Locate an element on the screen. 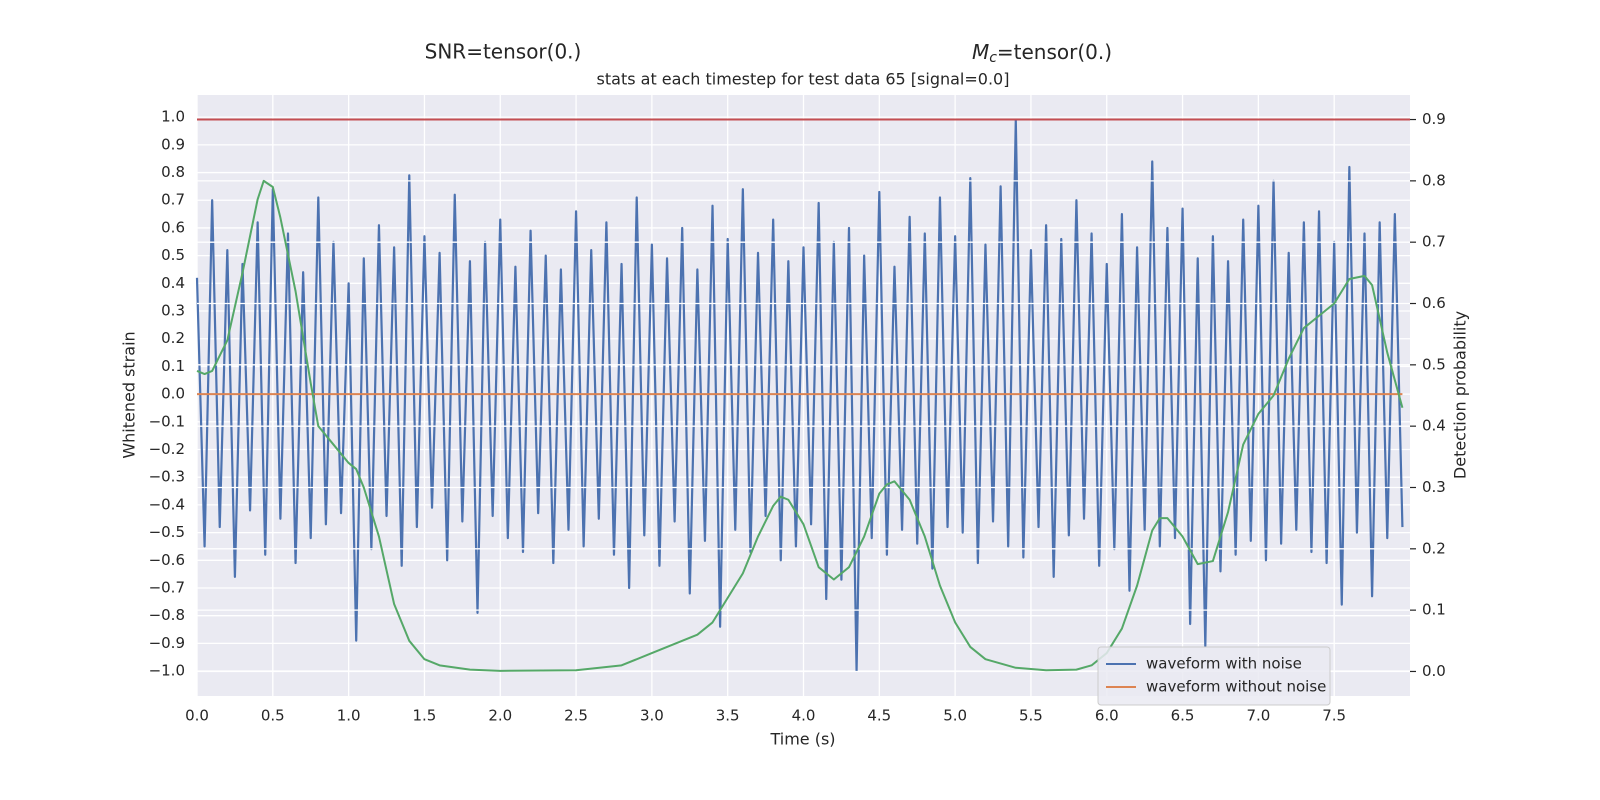 The image size is (1600, 800). y-tick-label: −0.2 is located at coordinates (167, 449).